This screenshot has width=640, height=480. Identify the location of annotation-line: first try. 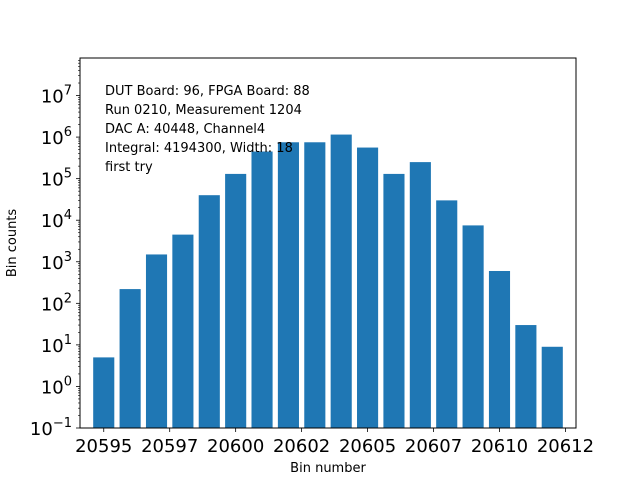
(129, 167).